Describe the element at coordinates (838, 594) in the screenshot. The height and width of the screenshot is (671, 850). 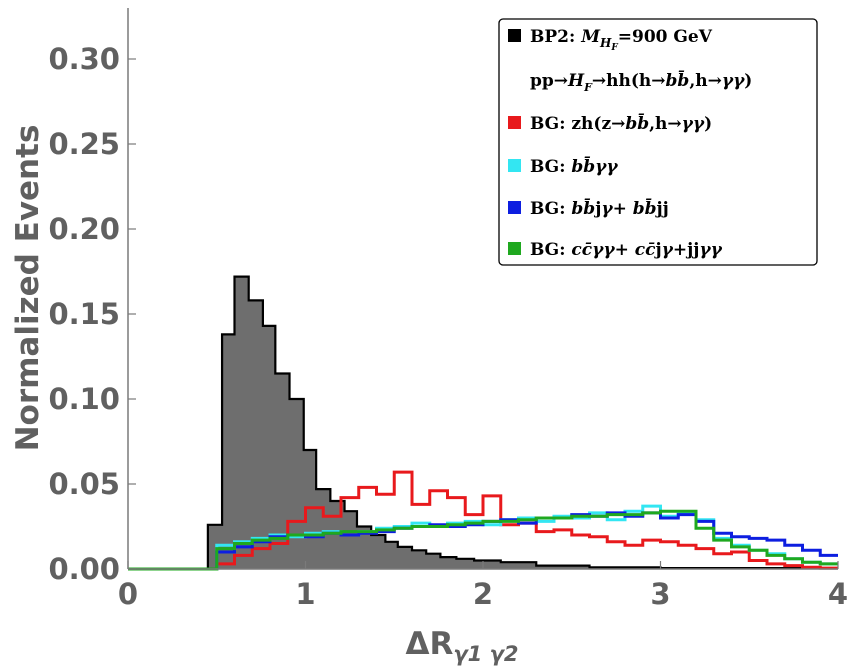
I see `x-tick-label: 4` at that location.